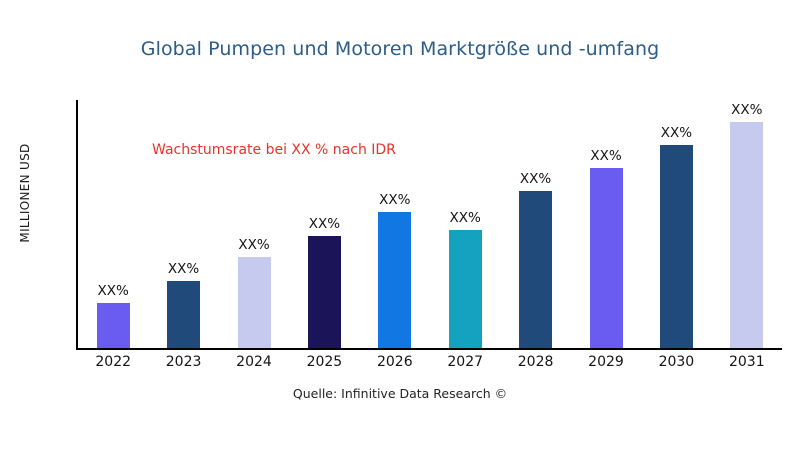 The width and height of the screenshot is (800, 450). Describe the element at coordinates (274, 150) in the screenshot. I see `growth-rate-annotation: Wachstumsrate bei XX % nach IDR` at that location.